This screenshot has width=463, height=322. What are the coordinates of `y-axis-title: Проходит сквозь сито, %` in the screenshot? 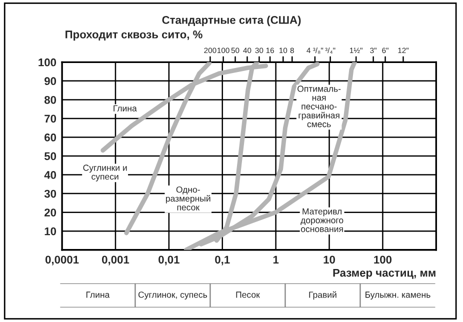 It's located at (134, 35).